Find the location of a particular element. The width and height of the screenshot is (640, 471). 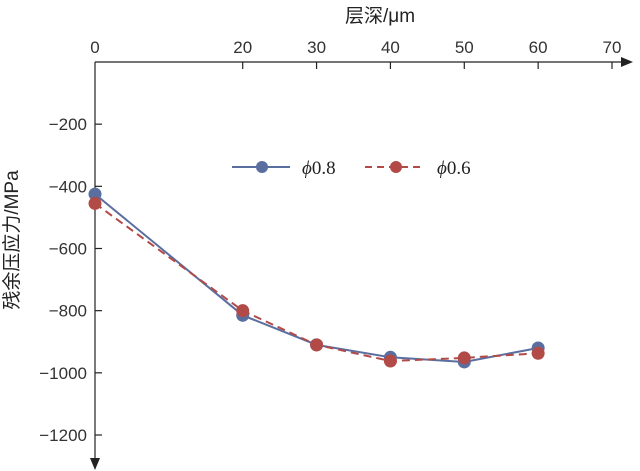

x-tick-label-30: 30 is located at coordinates (316, 47).